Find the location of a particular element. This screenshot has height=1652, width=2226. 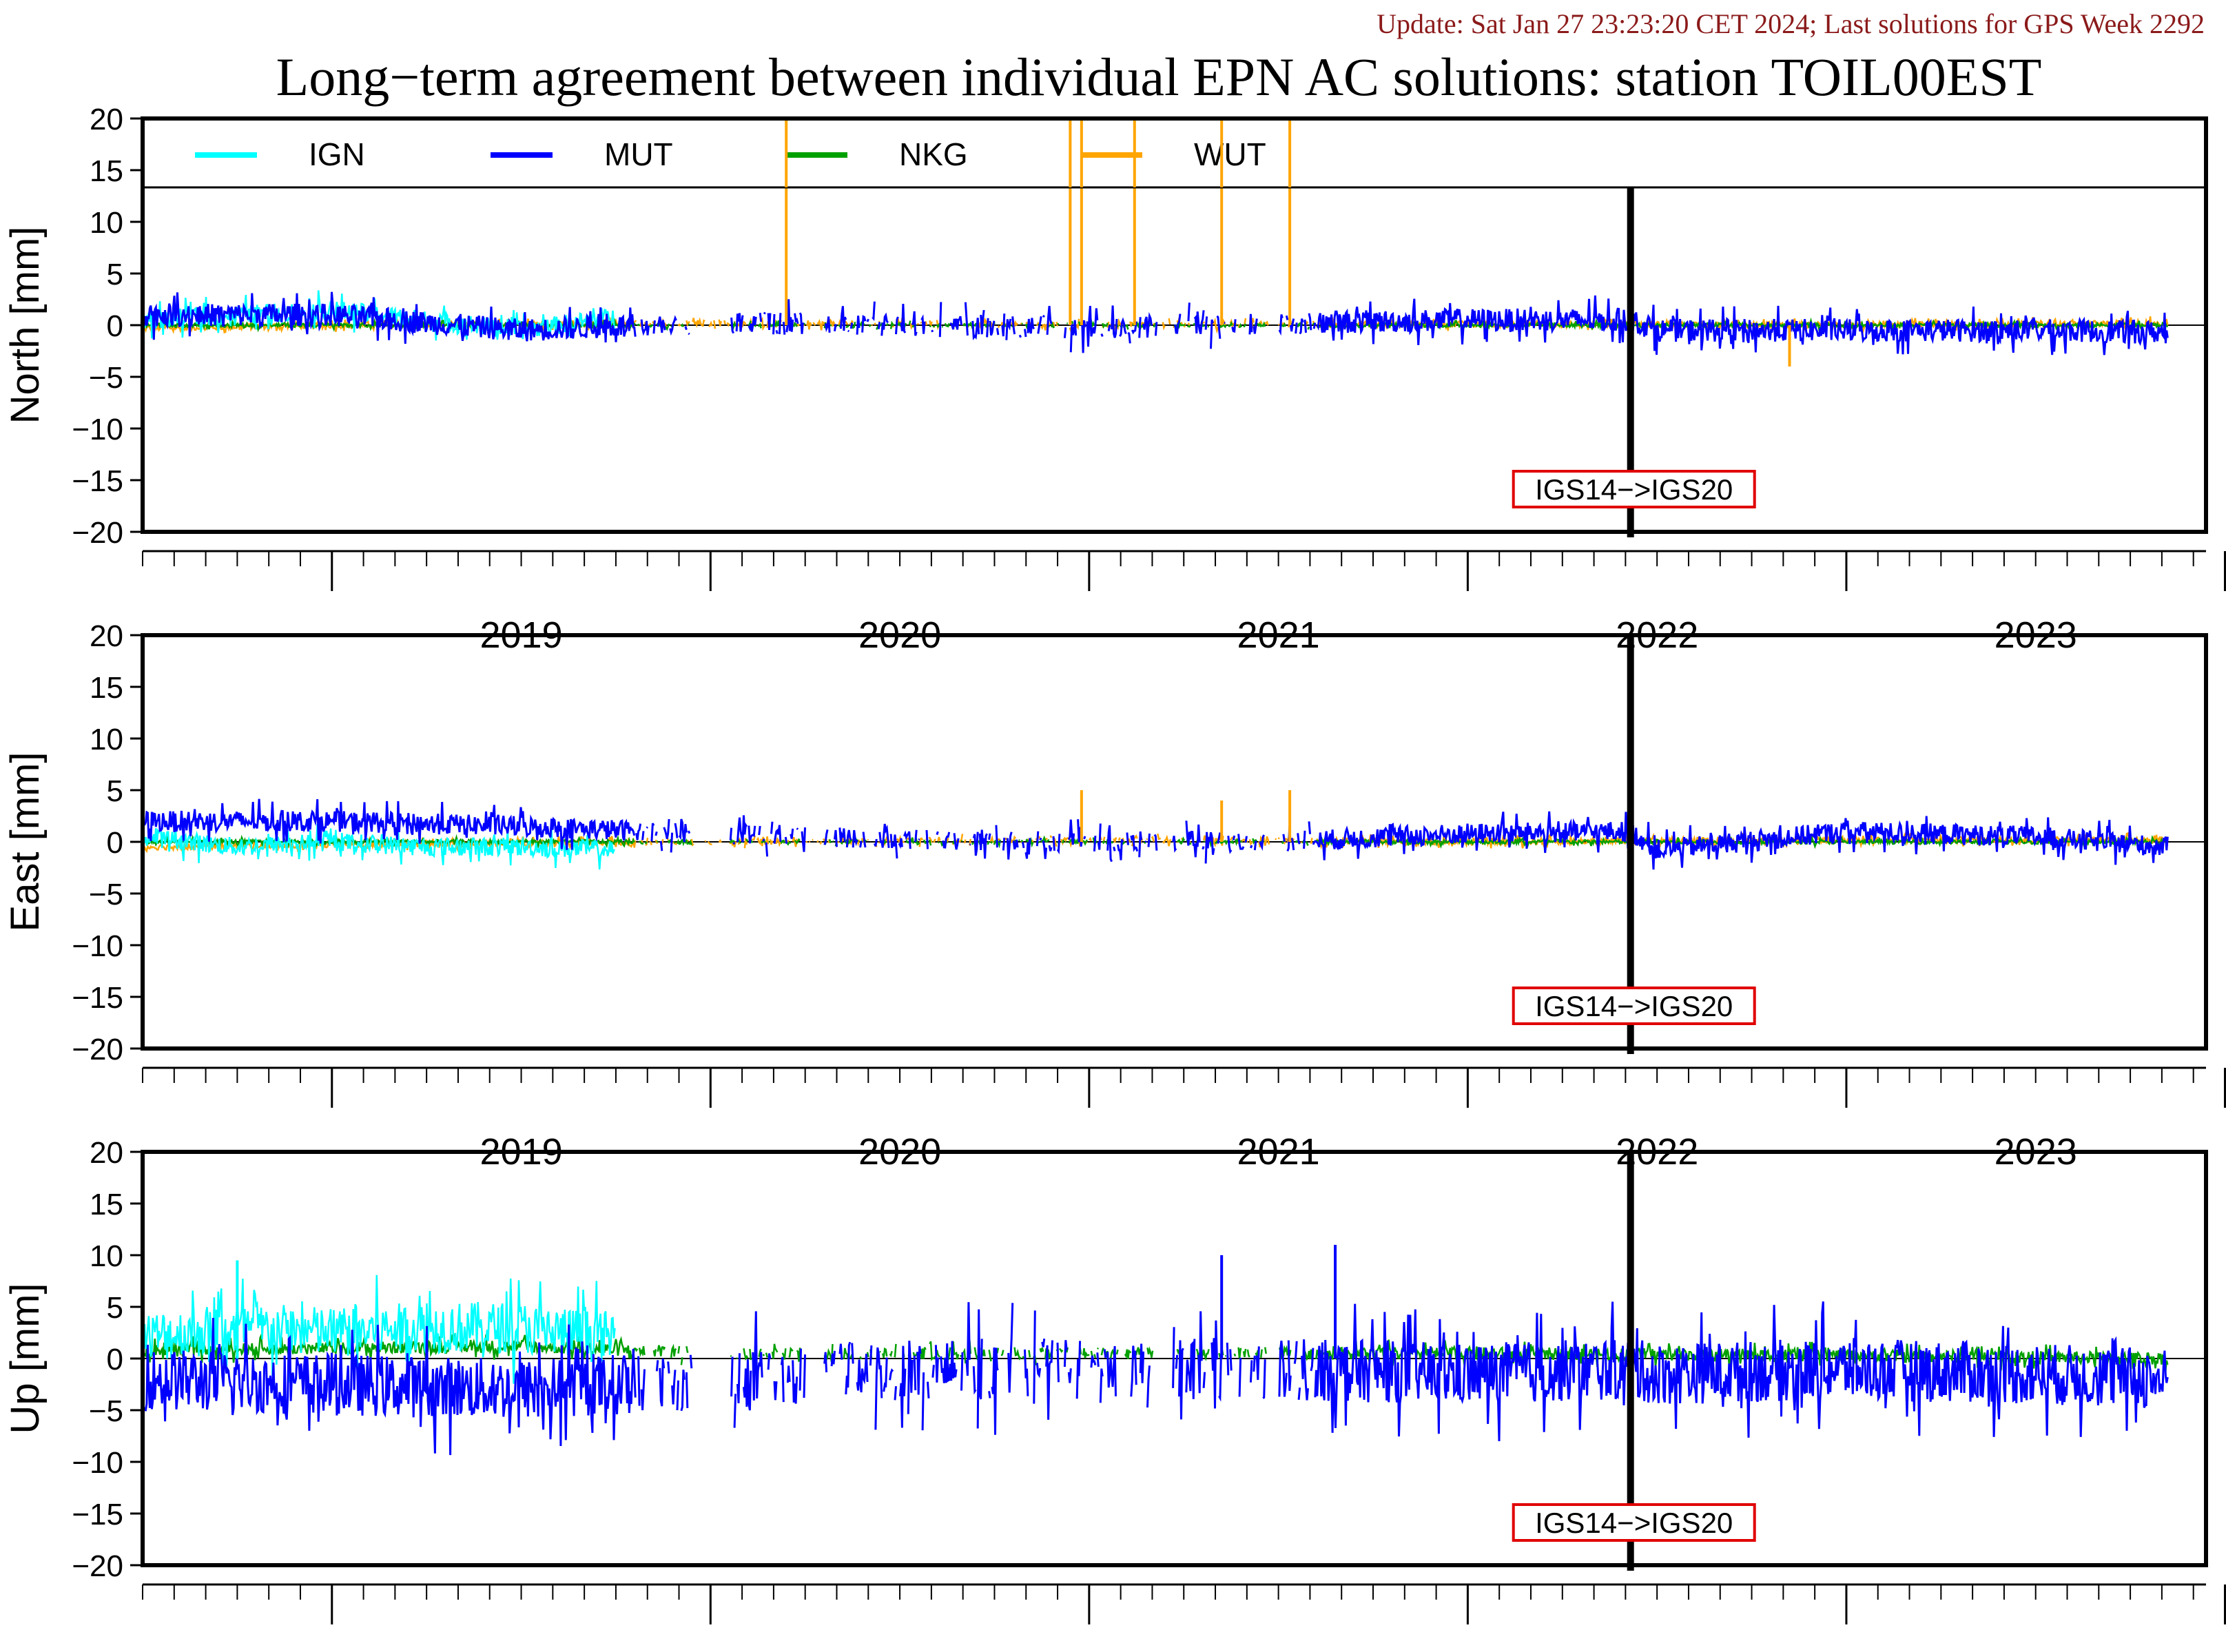

x-tick-label: 2021 is located at coordinates (1278, 1650).